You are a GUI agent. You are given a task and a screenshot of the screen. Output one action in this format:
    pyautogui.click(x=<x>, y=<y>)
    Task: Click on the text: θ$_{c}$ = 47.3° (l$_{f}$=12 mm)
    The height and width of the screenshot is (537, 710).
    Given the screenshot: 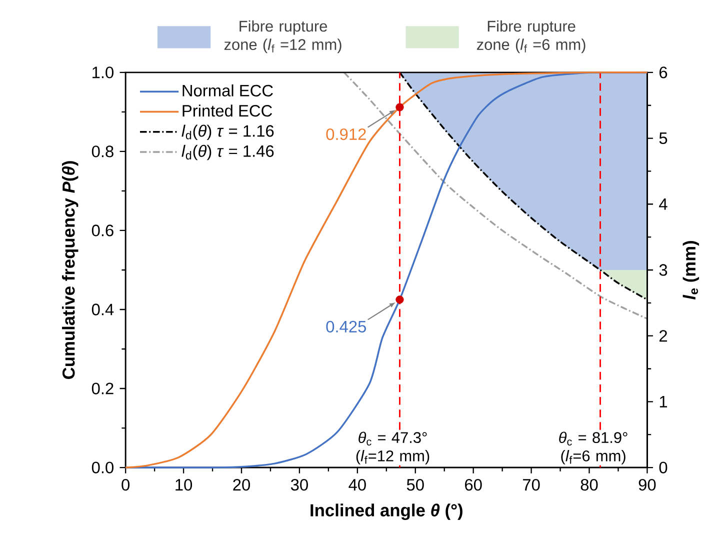 What is the action you would take?
    pyautogui.click(x=393, y=448)
    